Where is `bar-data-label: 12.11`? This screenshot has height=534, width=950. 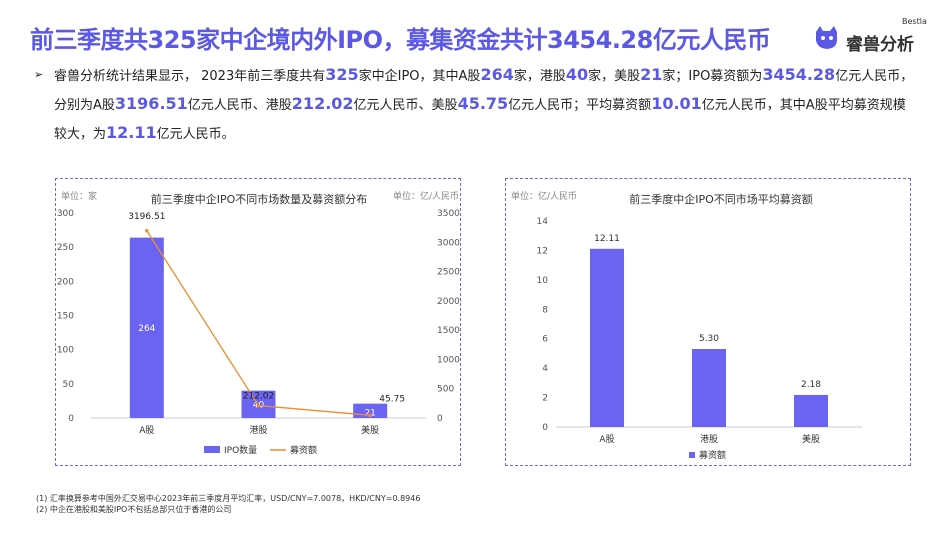
bar-data-label: 12.11 is located at coordinates (607, 239).